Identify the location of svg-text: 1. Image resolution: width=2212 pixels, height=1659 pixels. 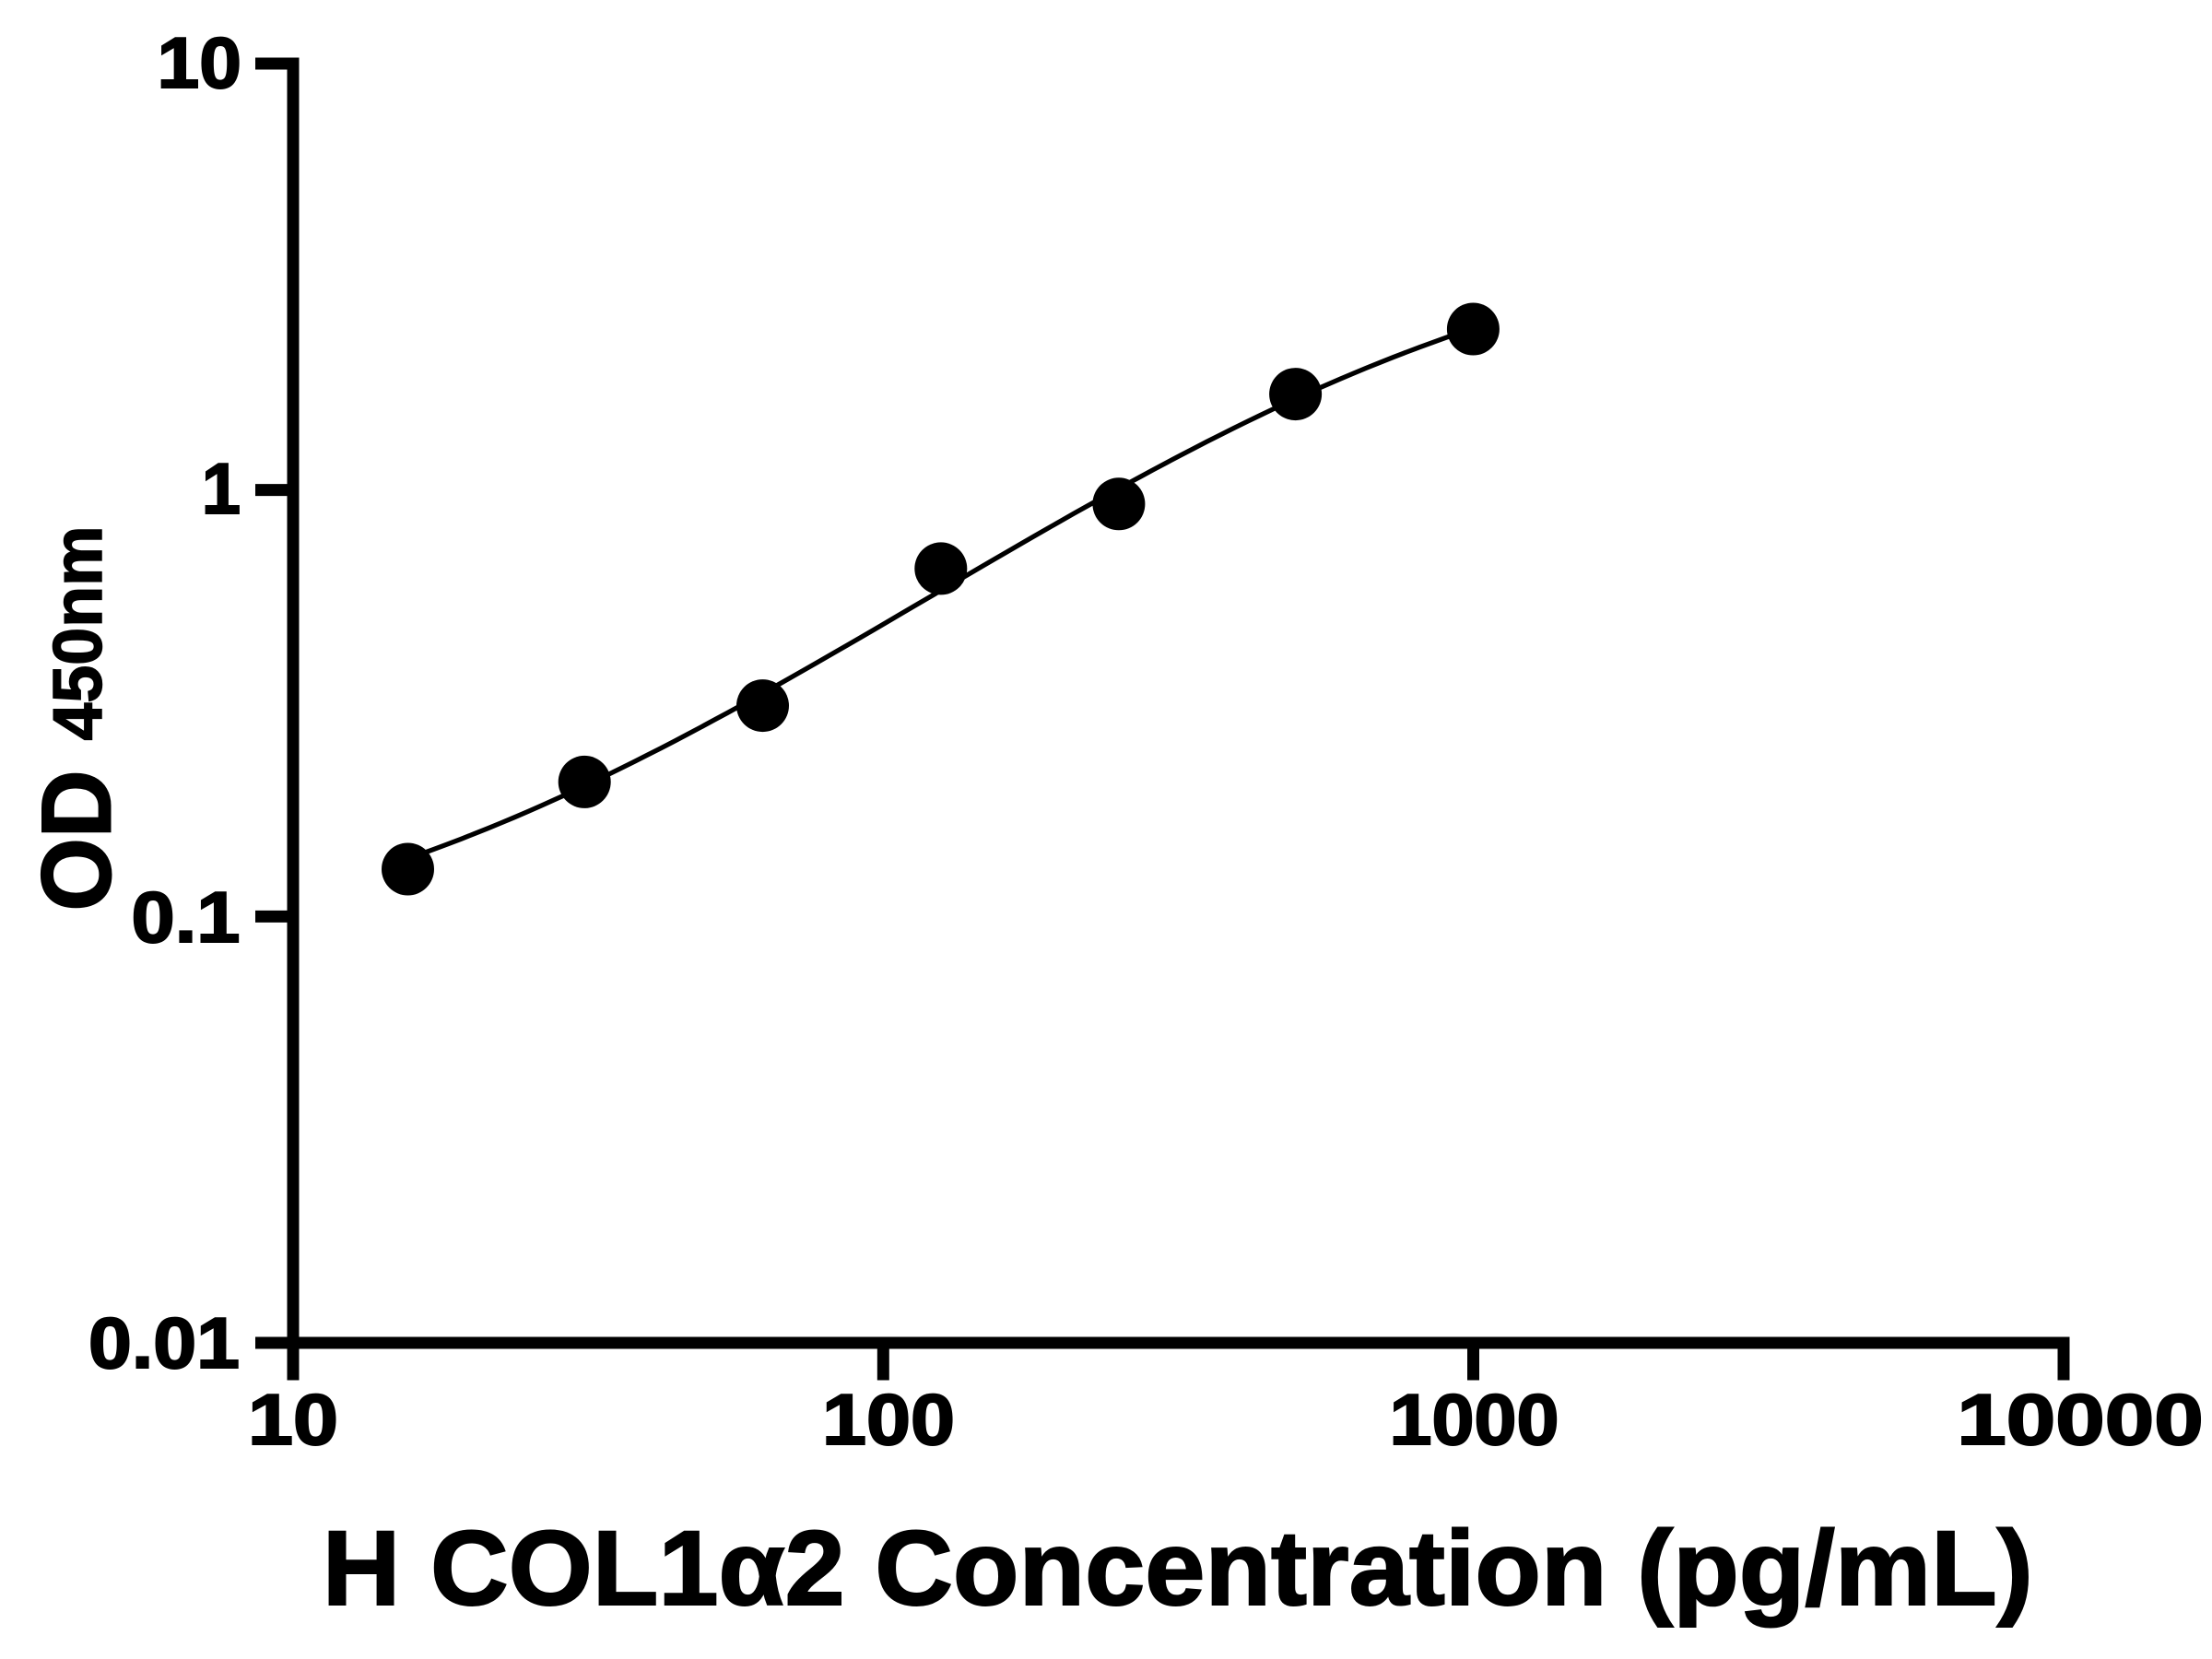
(221, 489).